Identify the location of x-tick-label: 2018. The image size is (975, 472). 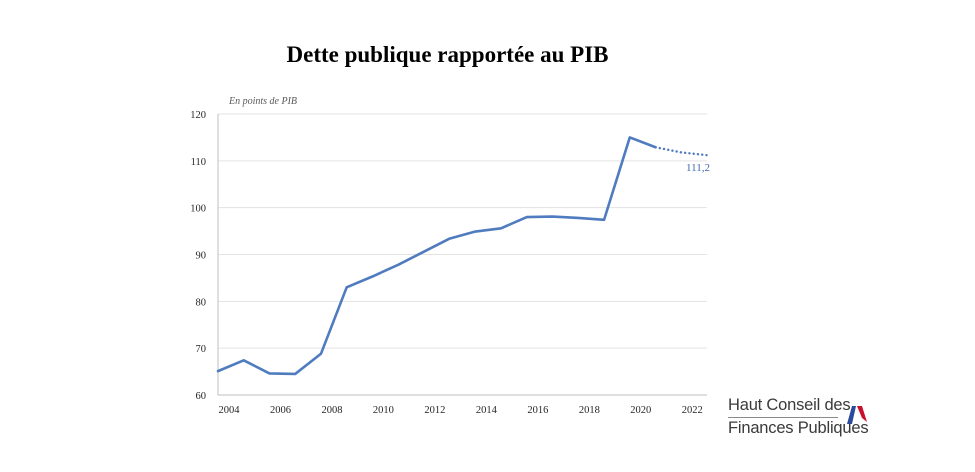
(589, 410).